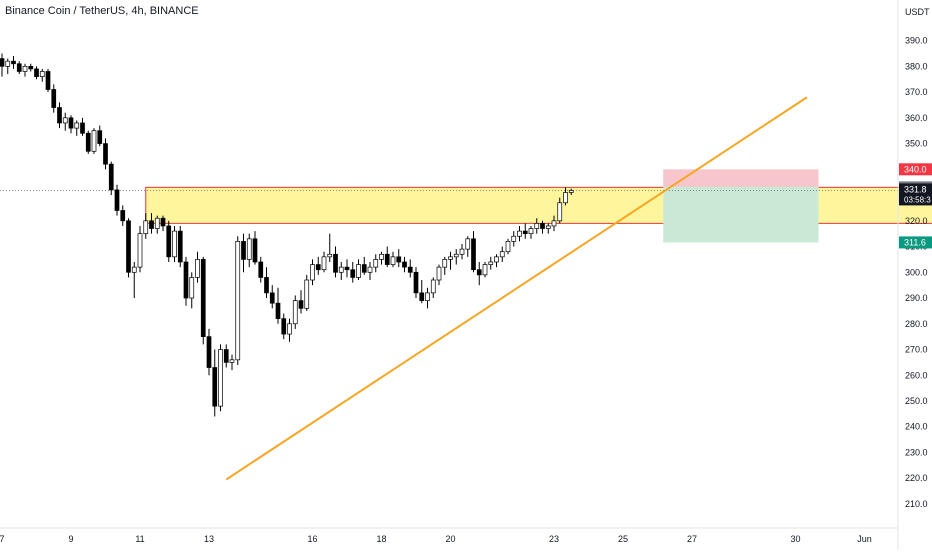  What do you see at coordinates (795, 539) in the screenshot?
I see `x-tick-label: 30` at bounding box center [795, 539].